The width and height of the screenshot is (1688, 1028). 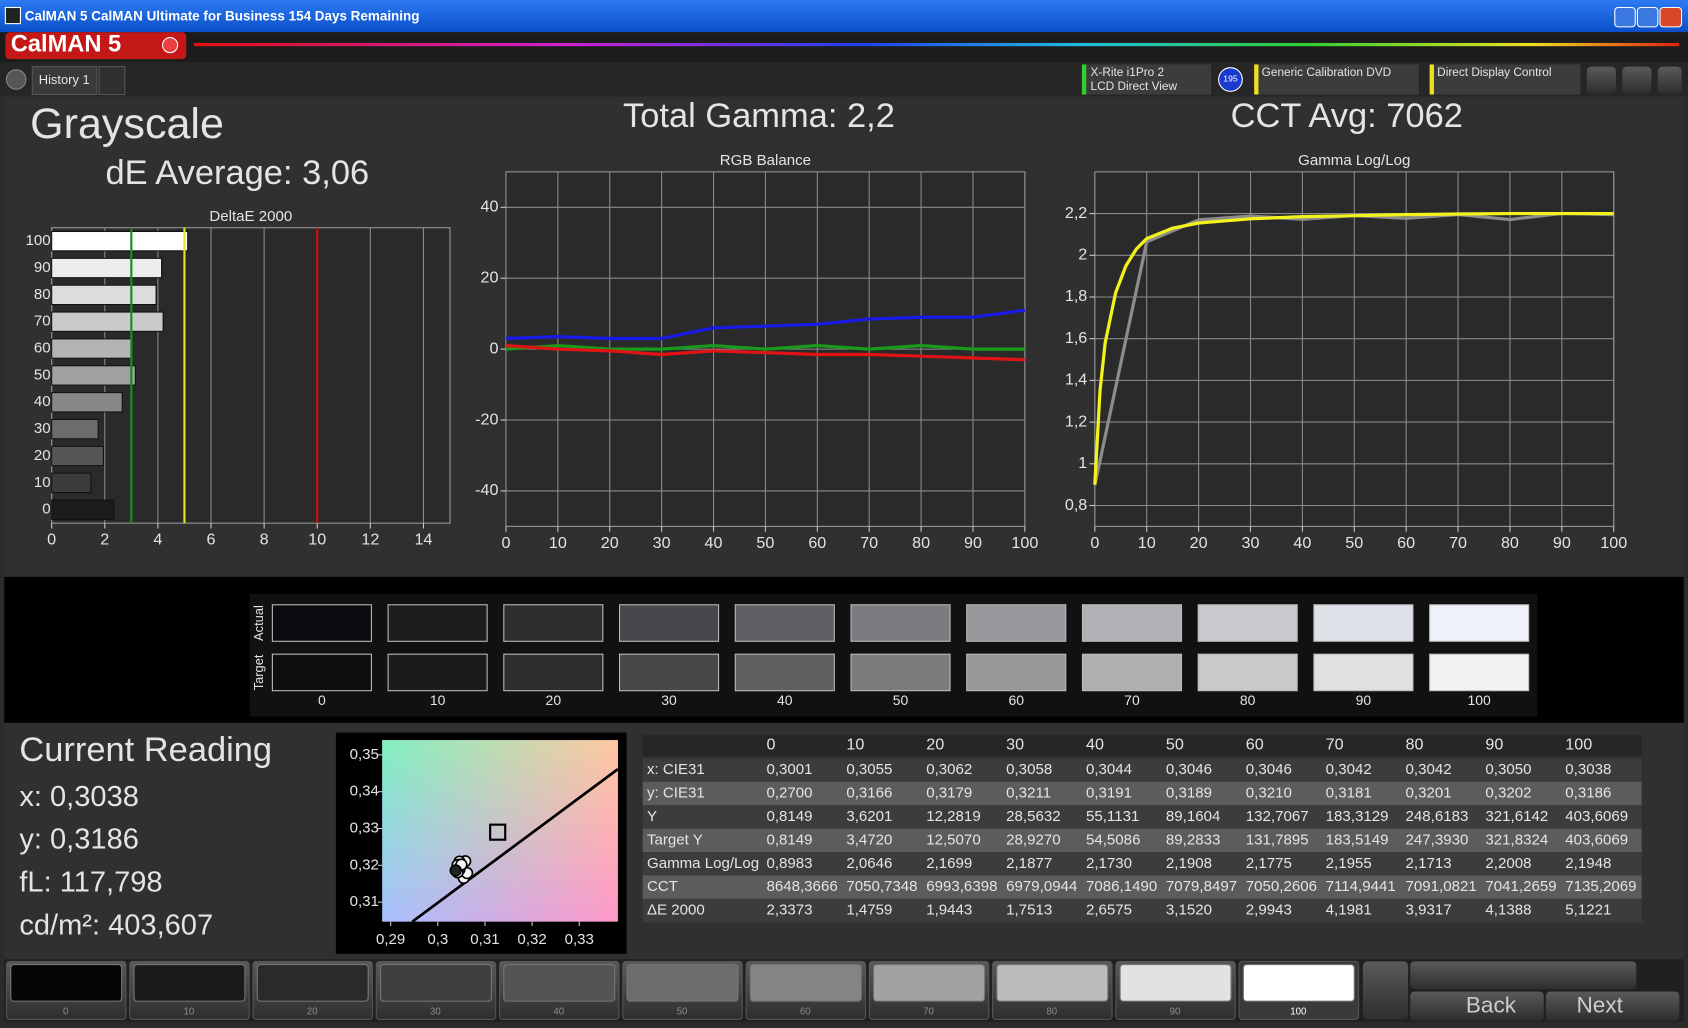 I want to click on table-cell: 2,1775, so click(x=1269, y=863).